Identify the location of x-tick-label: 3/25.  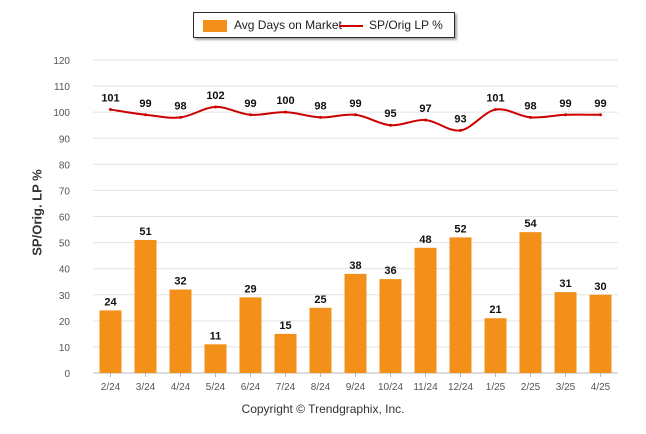
(566, 387).